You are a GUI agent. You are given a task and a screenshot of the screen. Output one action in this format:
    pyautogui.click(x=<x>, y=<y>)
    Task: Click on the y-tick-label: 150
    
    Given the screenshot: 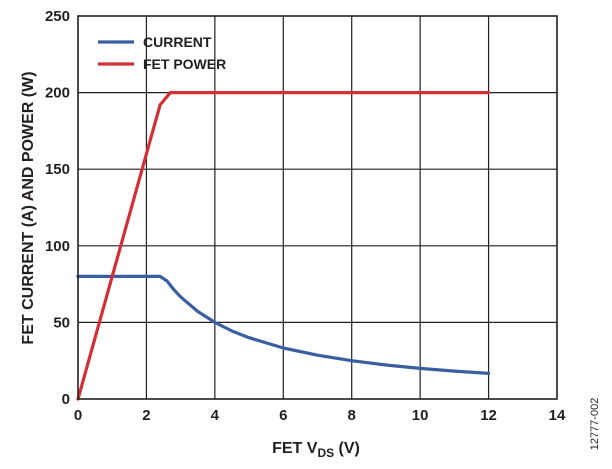 What is the action you would take?
    pyautogui.click(x=57, y=169)
    